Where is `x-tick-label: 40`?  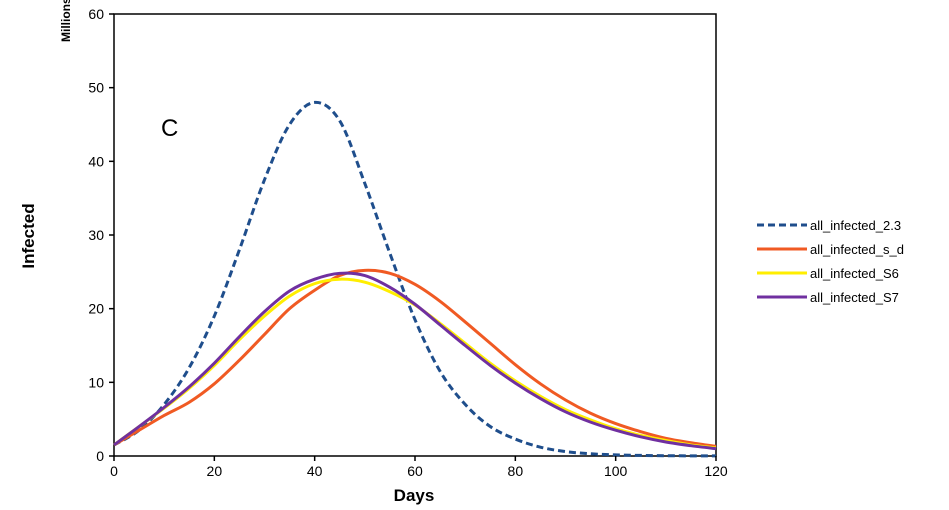
x-tick-label: 40 is located at coordinates (315, 471).